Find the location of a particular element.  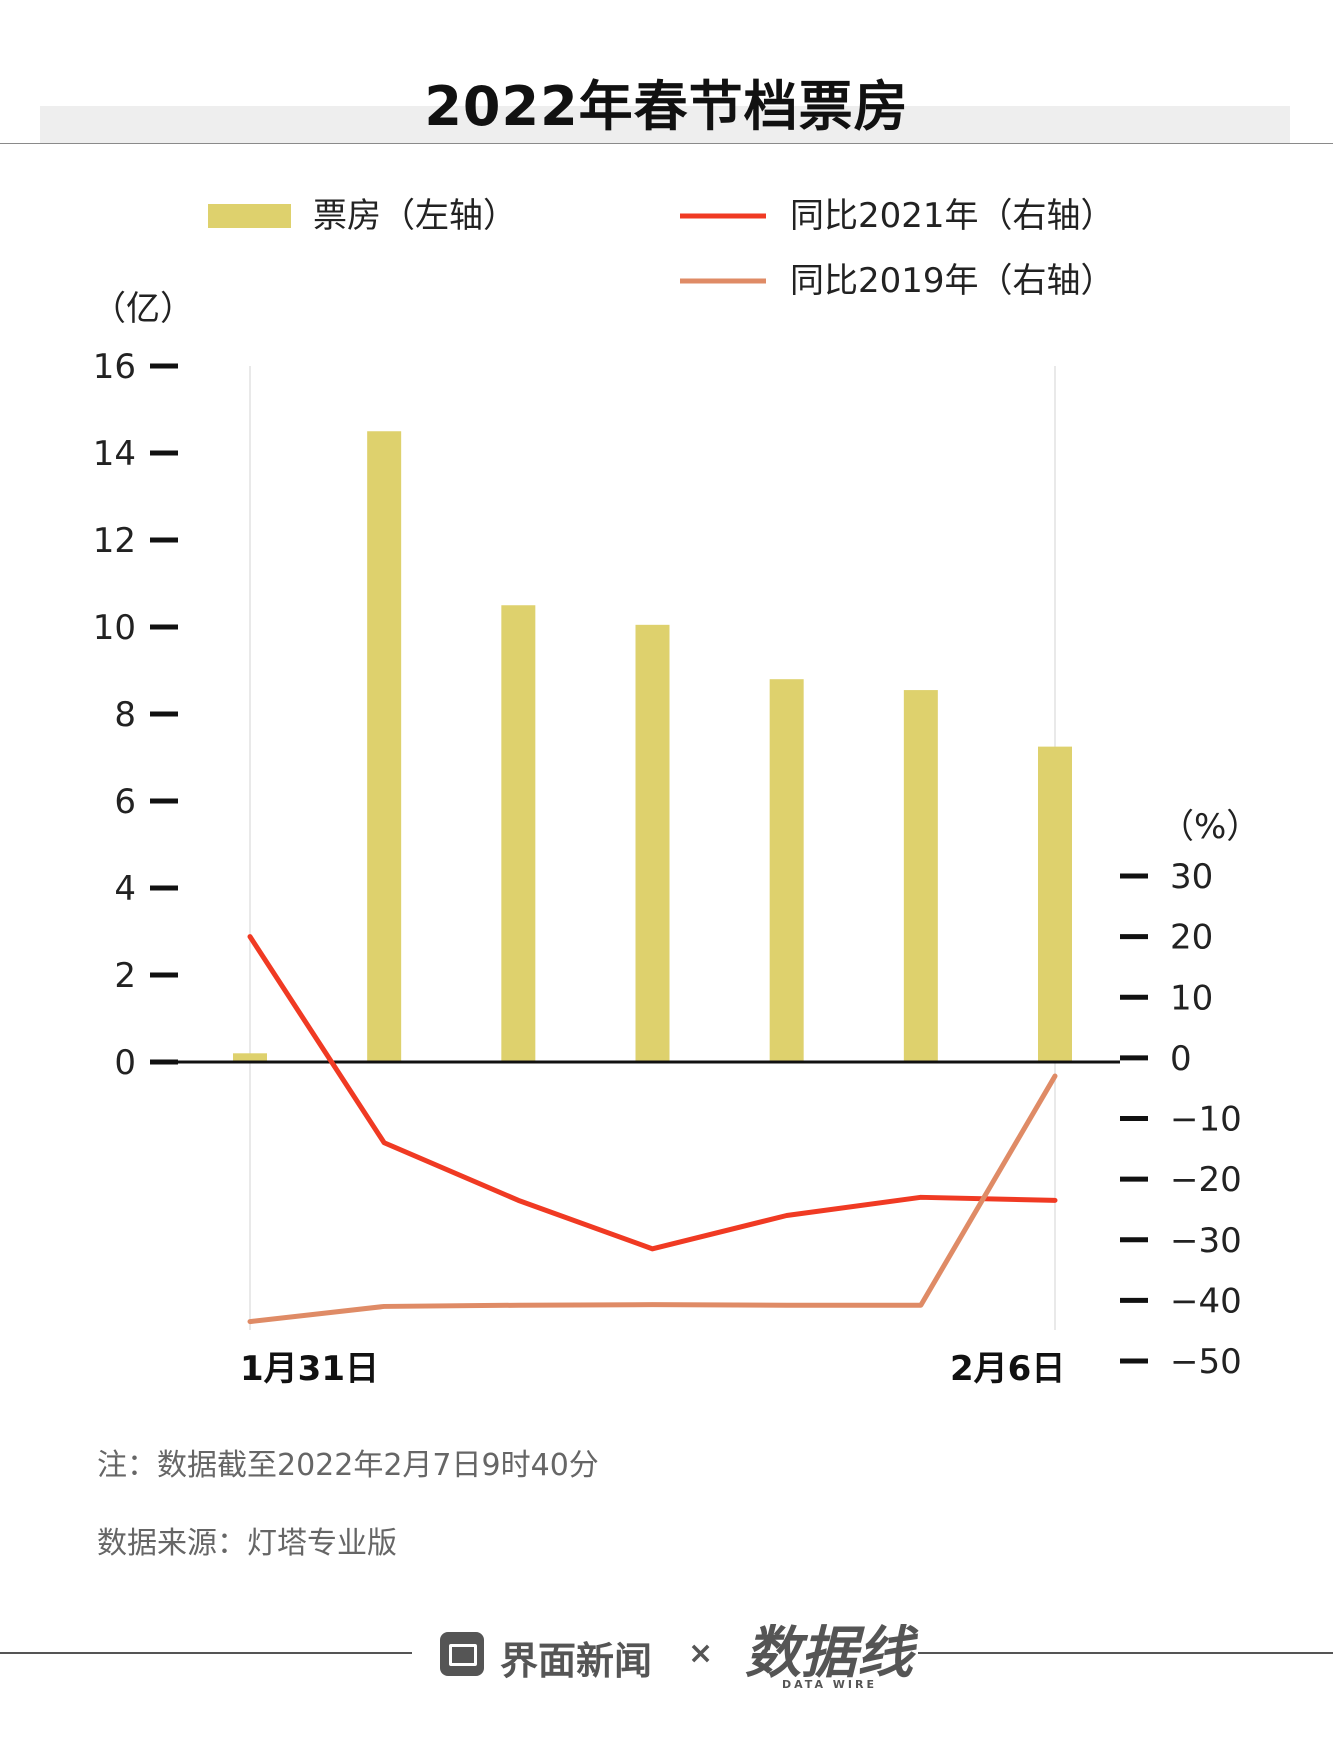

footer-right-rule is located at coordinates (1125, 1653).